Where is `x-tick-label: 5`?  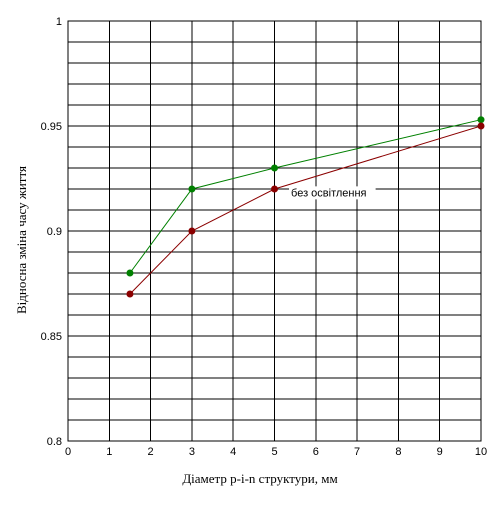 x-tick-label: 5 is located at coordinates (274, 452).